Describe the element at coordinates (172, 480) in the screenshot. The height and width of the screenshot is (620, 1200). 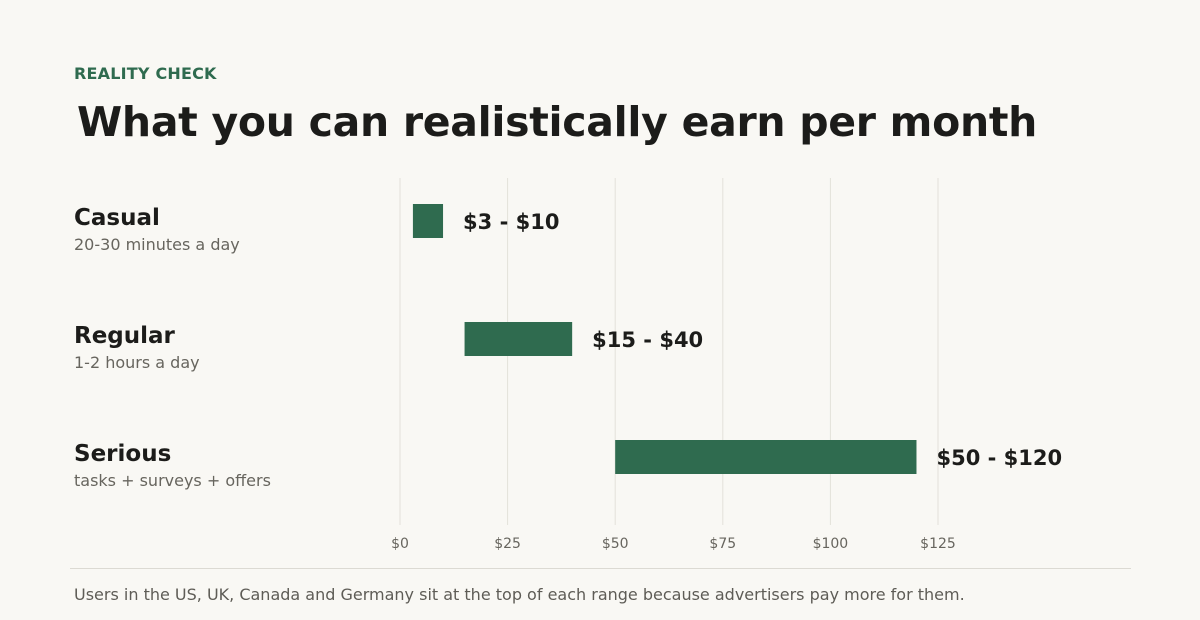
I see `row-subtitle: tasks + surveys + offers` at that location.